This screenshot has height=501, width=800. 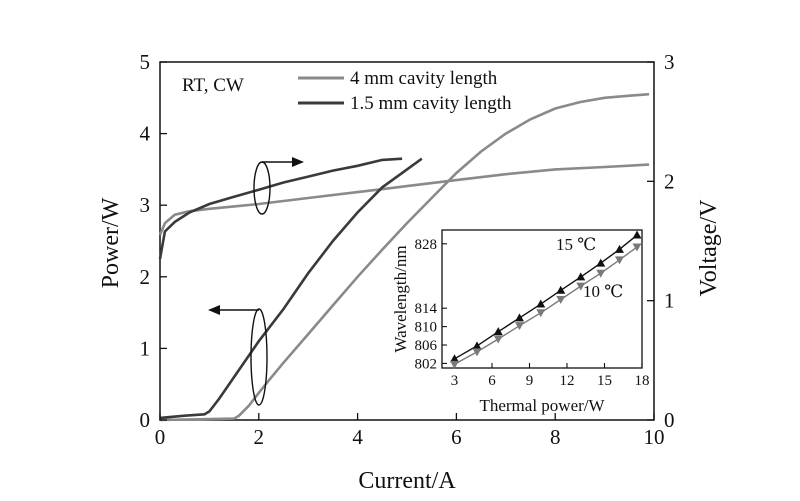 I want to click on right-arrow-icon, so click(x=298, y=162).